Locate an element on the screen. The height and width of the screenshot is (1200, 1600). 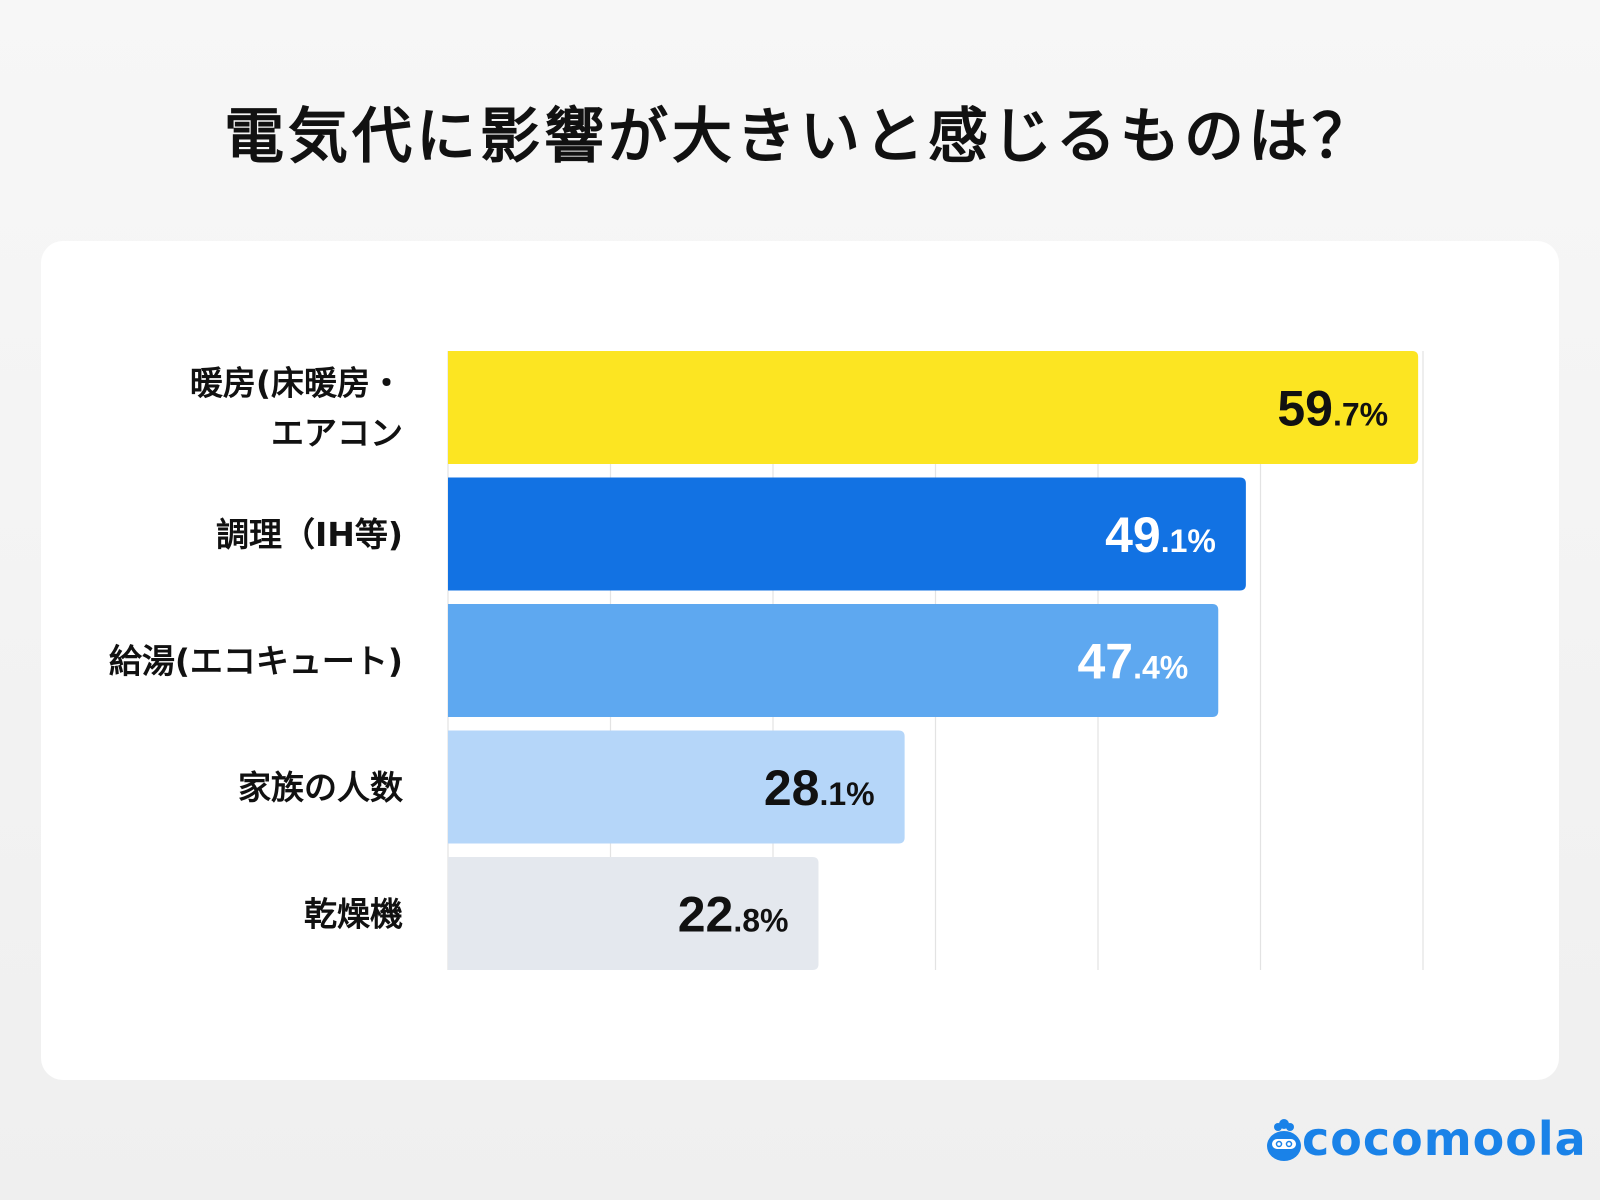
value-integer: 22 is located at coordinates (706, 915).